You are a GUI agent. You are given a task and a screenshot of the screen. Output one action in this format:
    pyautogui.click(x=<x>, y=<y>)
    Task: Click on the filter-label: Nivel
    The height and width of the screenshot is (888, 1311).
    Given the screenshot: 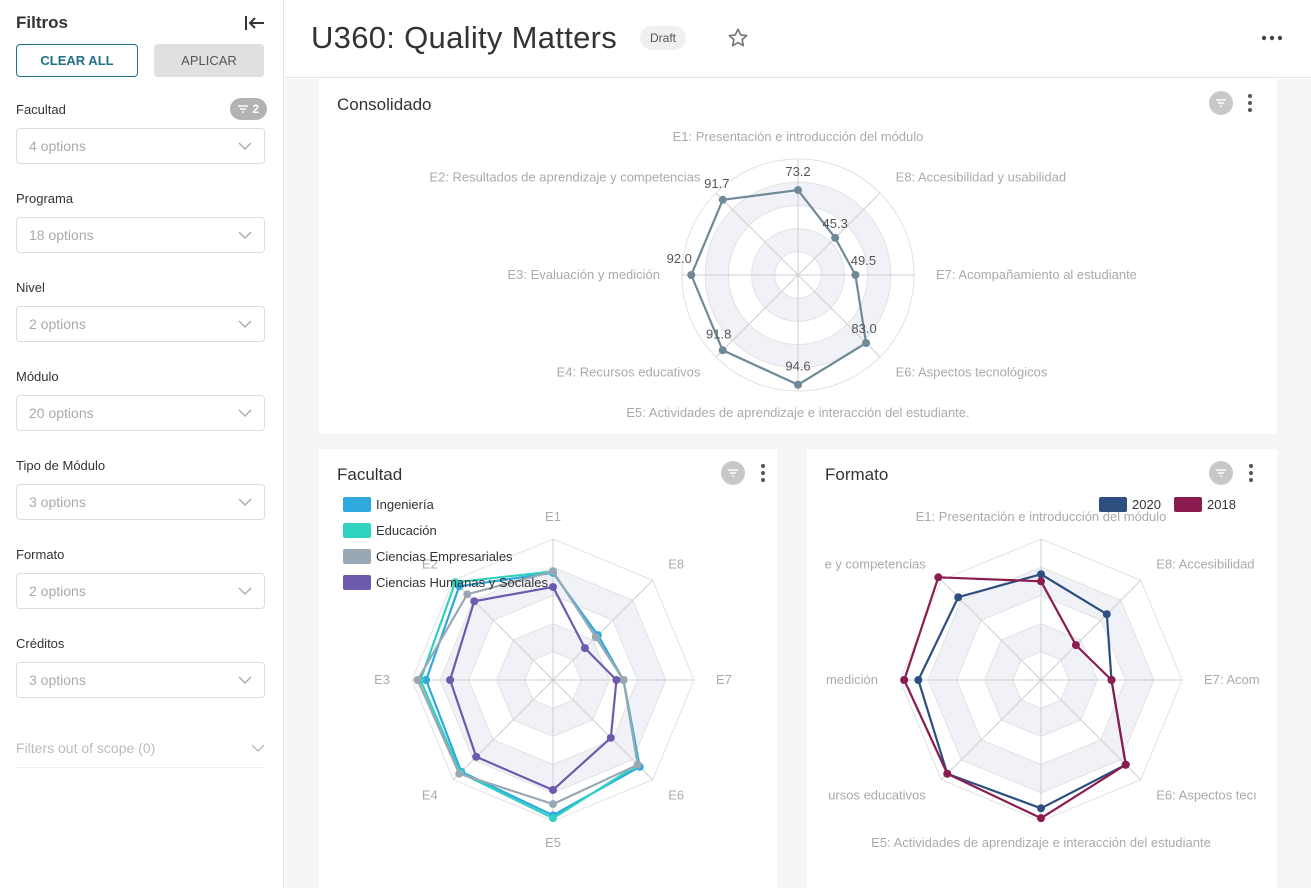 What is the action you would take?
    pyautogui.click(x=30, y=287)
    